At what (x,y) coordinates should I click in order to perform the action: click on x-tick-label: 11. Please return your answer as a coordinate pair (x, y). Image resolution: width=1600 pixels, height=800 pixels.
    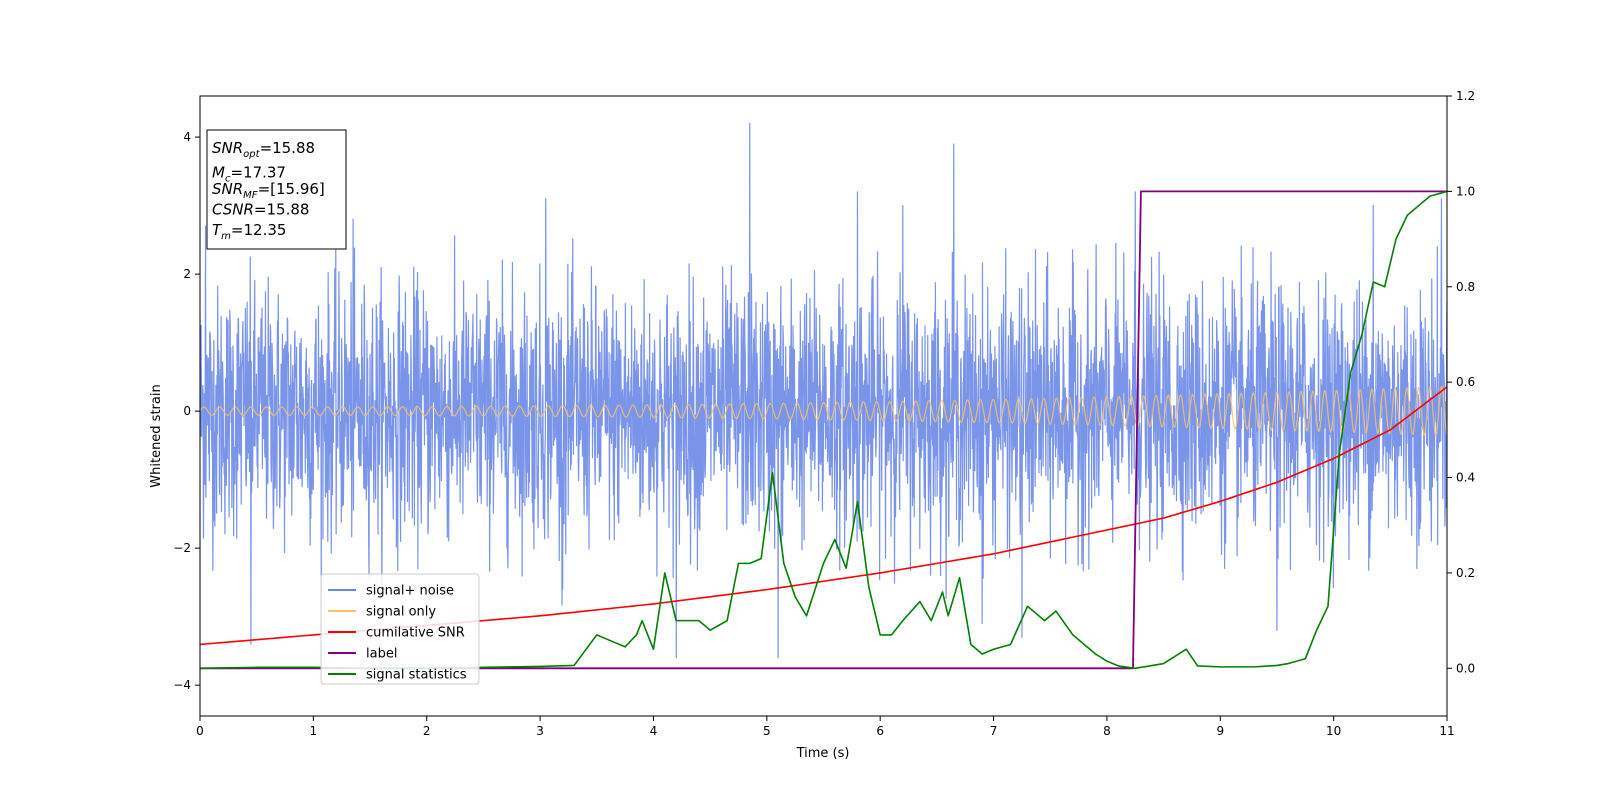
    Looking at the image, I should click on (1446, 731).